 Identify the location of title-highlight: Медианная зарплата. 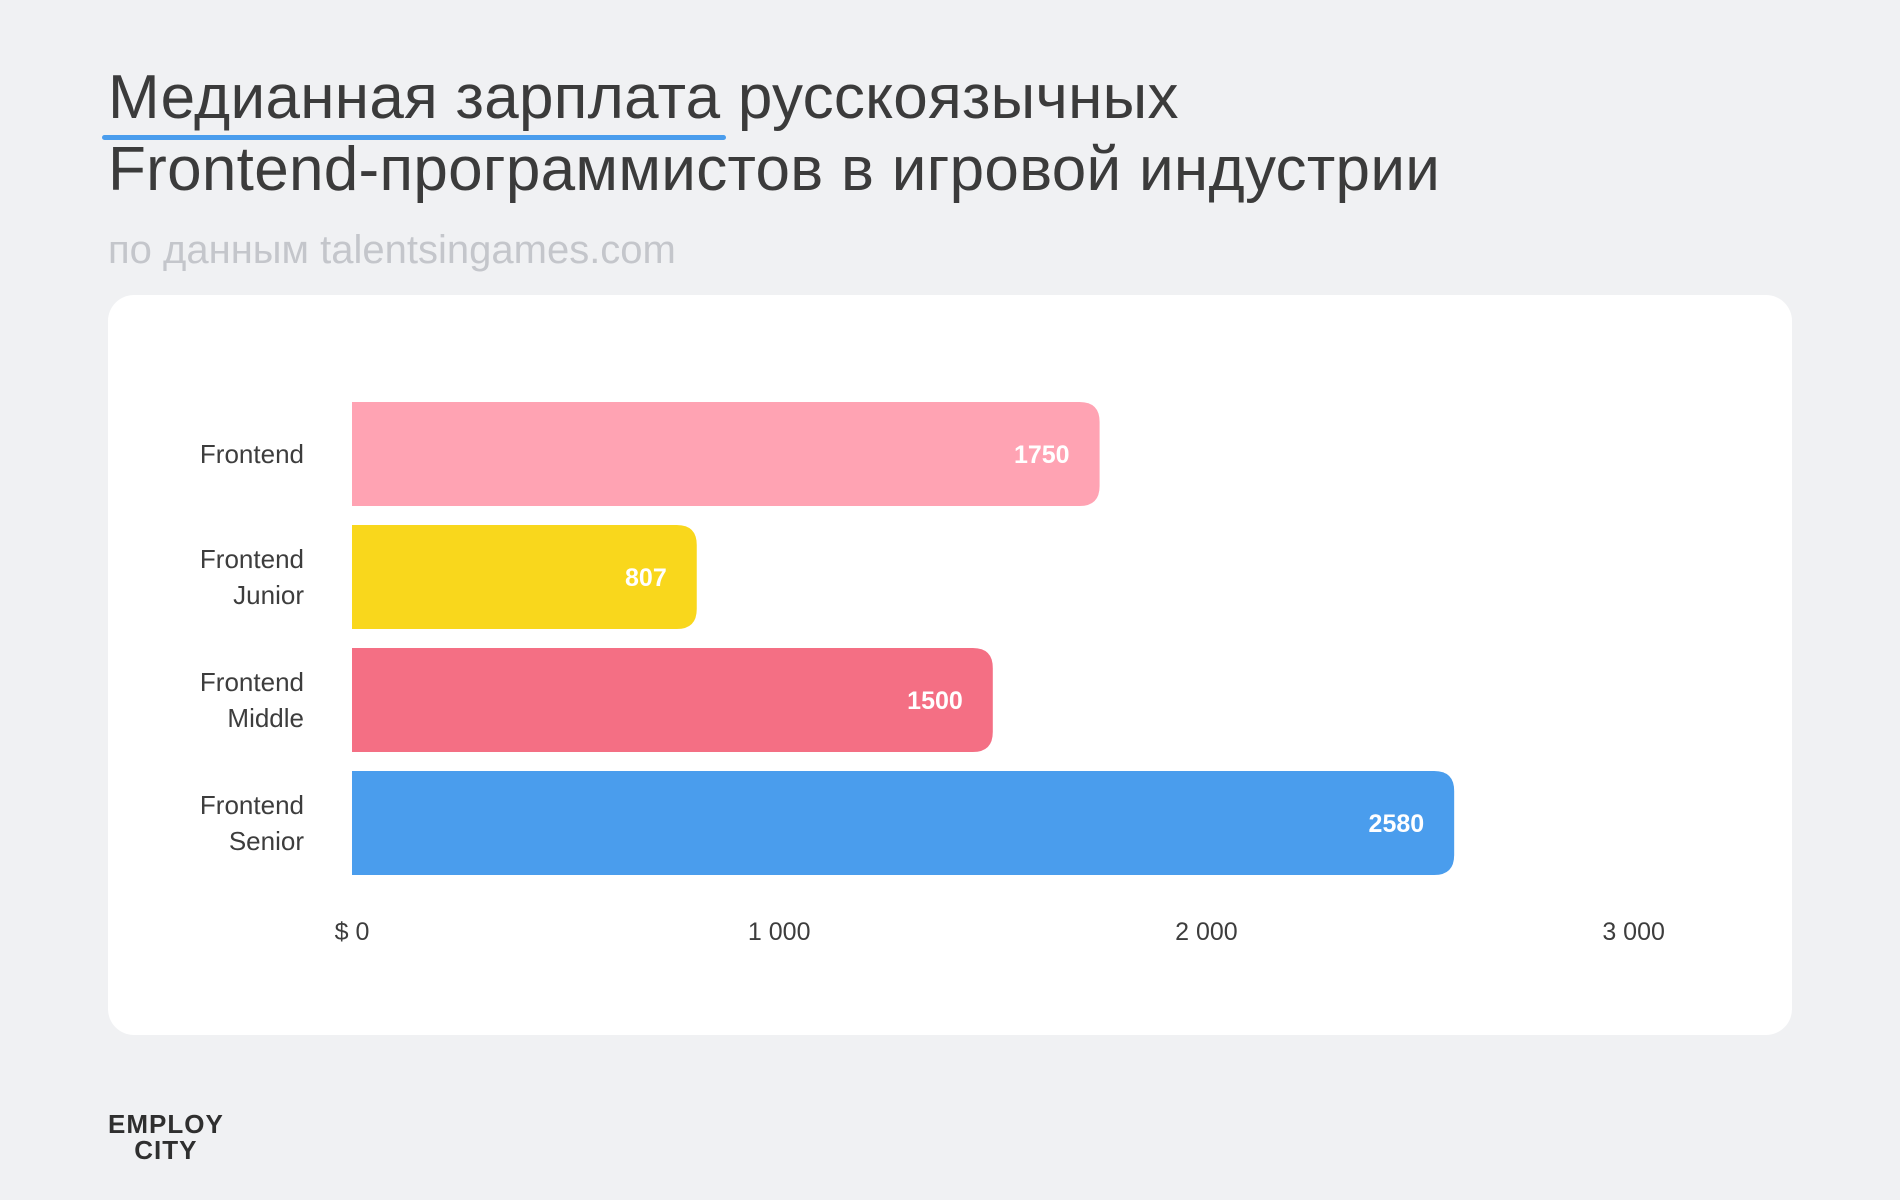
(414, 101).